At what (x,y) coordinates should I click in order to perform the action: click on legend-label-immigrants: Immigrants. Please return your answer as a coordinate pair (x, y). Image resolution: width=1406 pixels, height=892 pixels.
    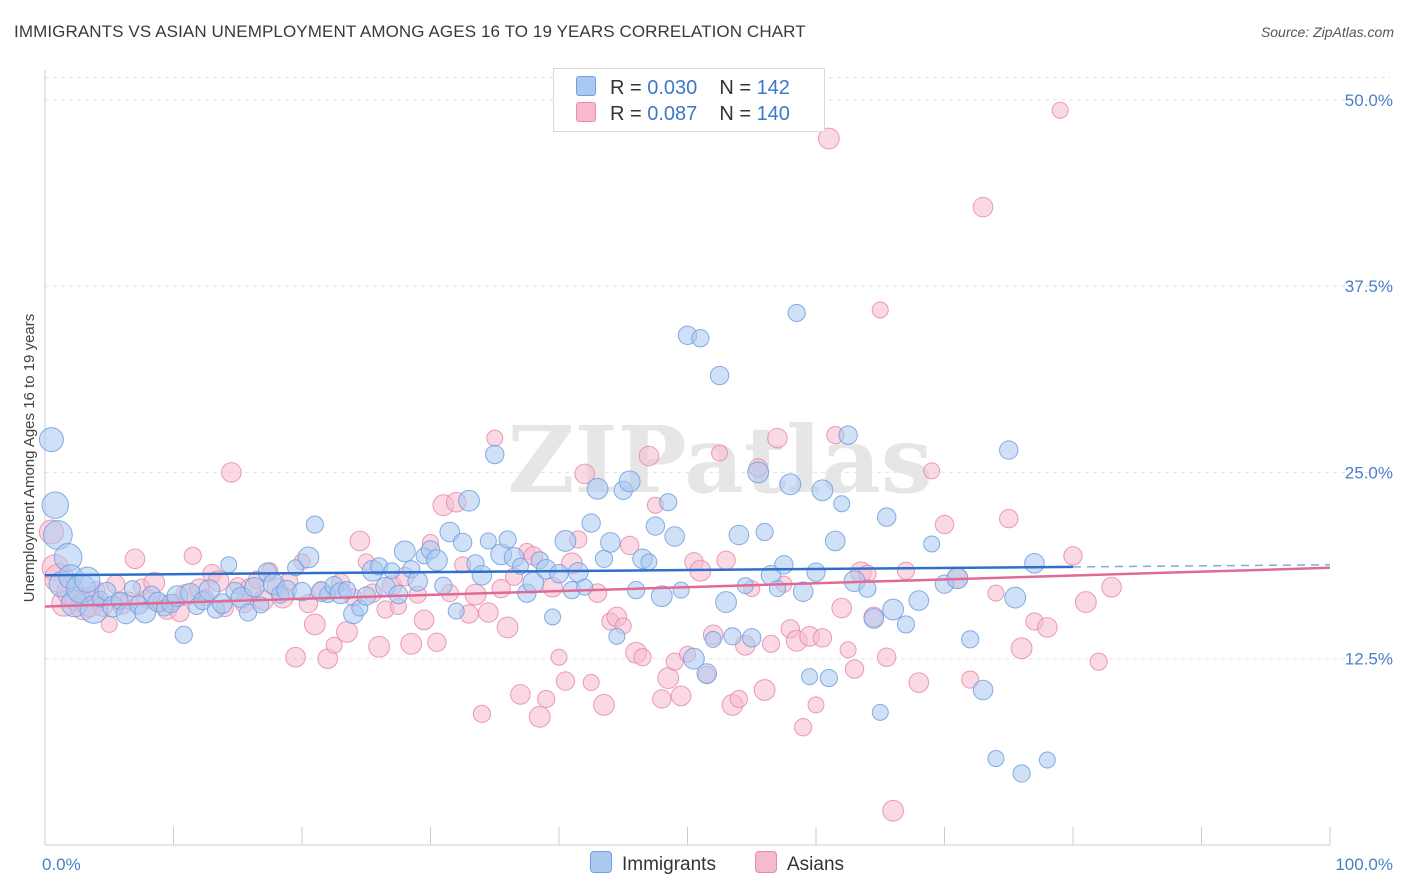
    Looking at the image, I should click on (669, 864).